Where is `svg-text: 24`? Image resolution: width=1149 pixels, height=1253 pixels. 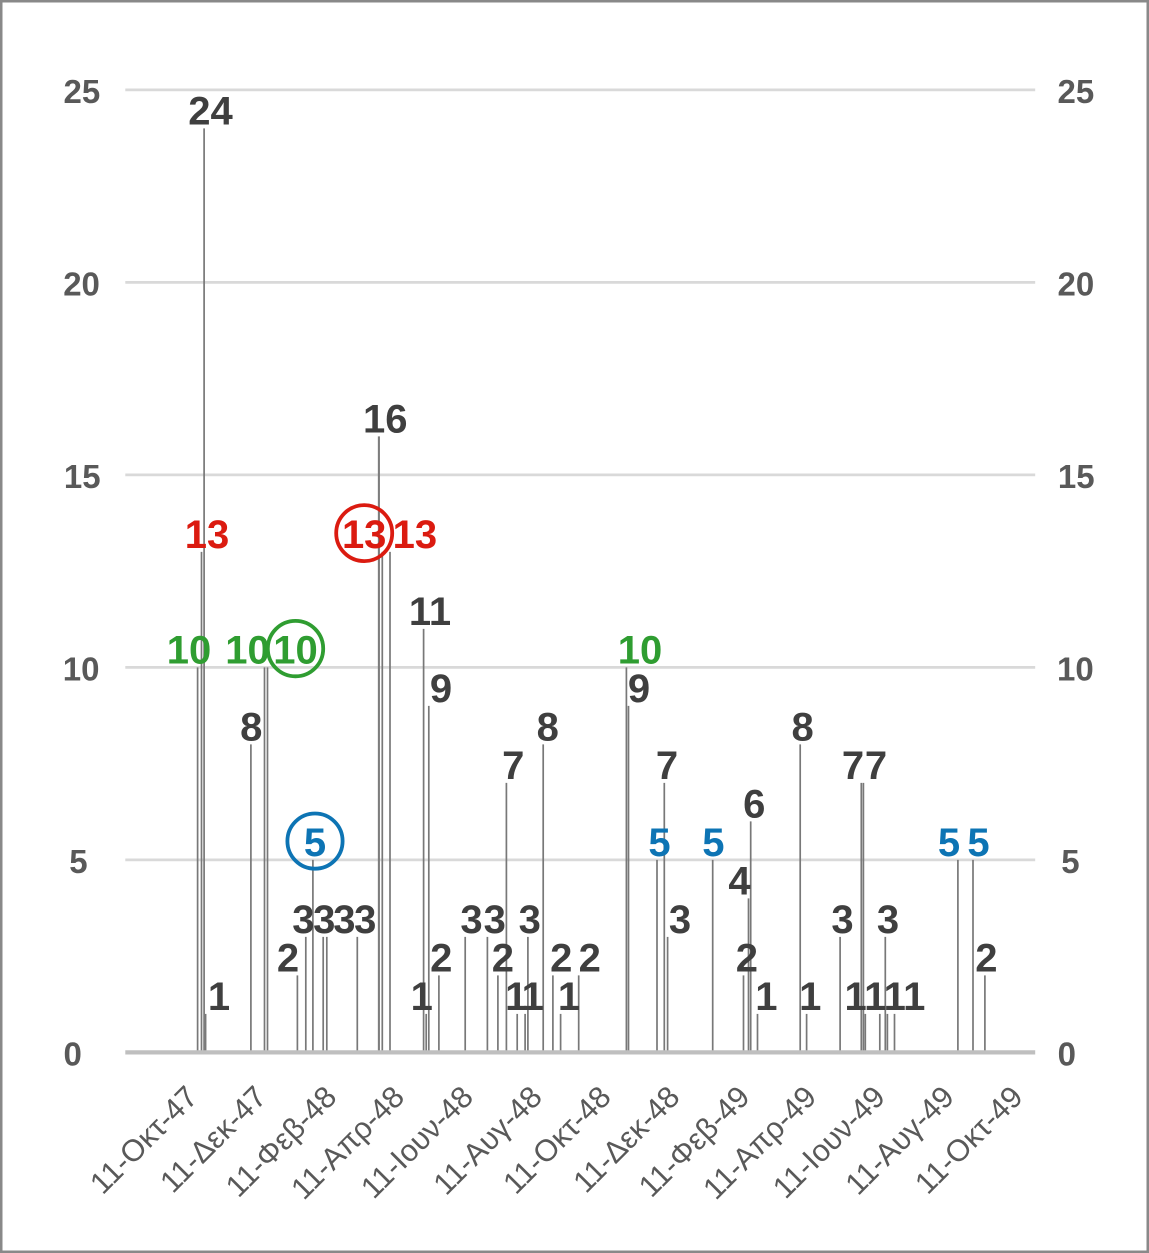
svg-text: 24 is located at coordinates (210, 112).